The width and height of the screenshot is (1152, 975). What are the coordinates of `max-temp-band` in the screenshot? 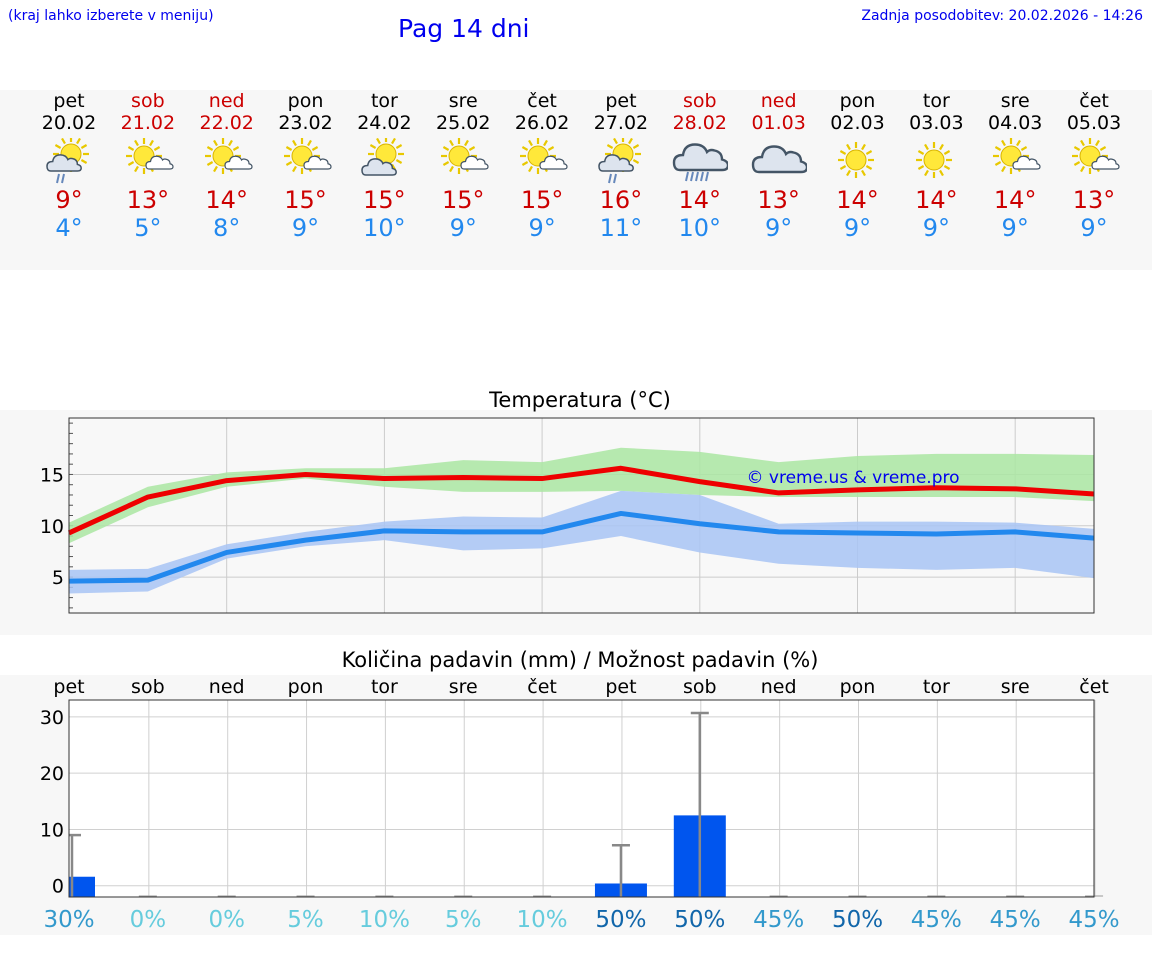 It's located at (582, 495).